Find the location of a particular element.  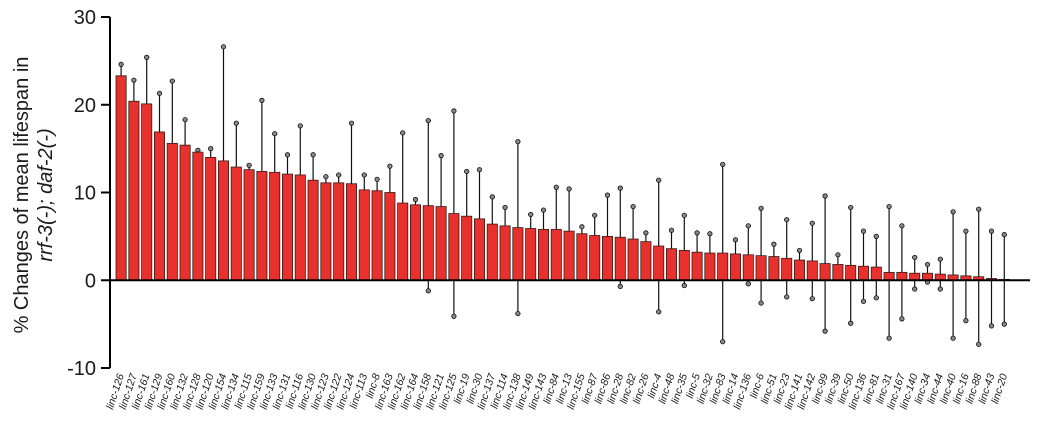

y-tick-label: 10 is located at coordinates (85, 194).